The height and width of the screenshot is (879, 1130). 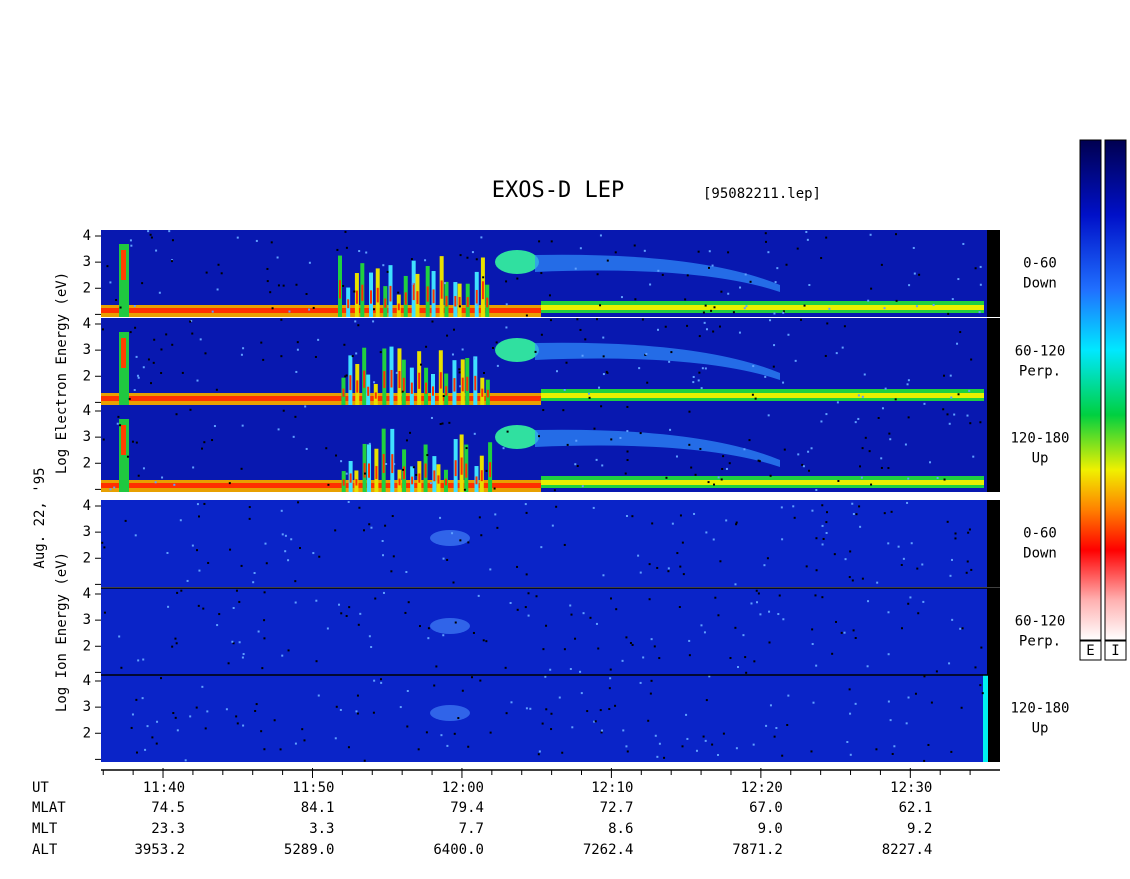 I want to click on ion-edge, so click(x=985, y=718).